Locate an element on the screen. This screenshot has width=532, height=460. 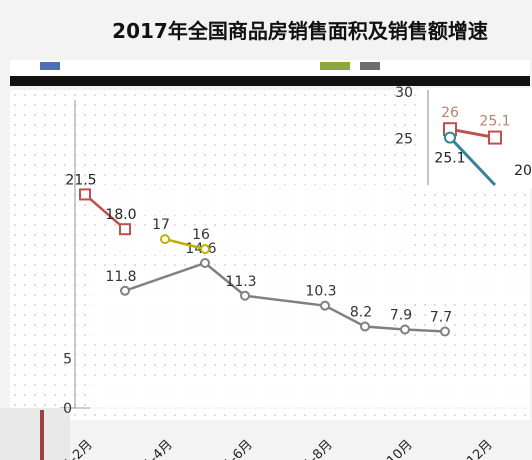
data-label: 8.2 is located at coordinates (361, 313).